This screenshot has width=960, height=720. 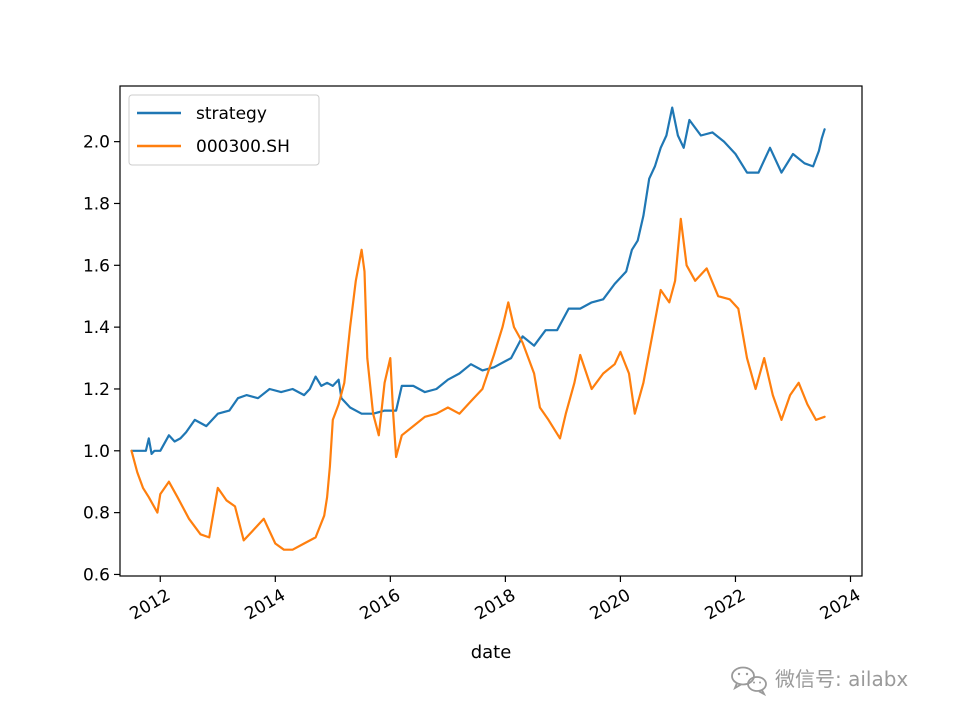 I want to click on y-tick-label: 0.6, so click(x=96, y=575).